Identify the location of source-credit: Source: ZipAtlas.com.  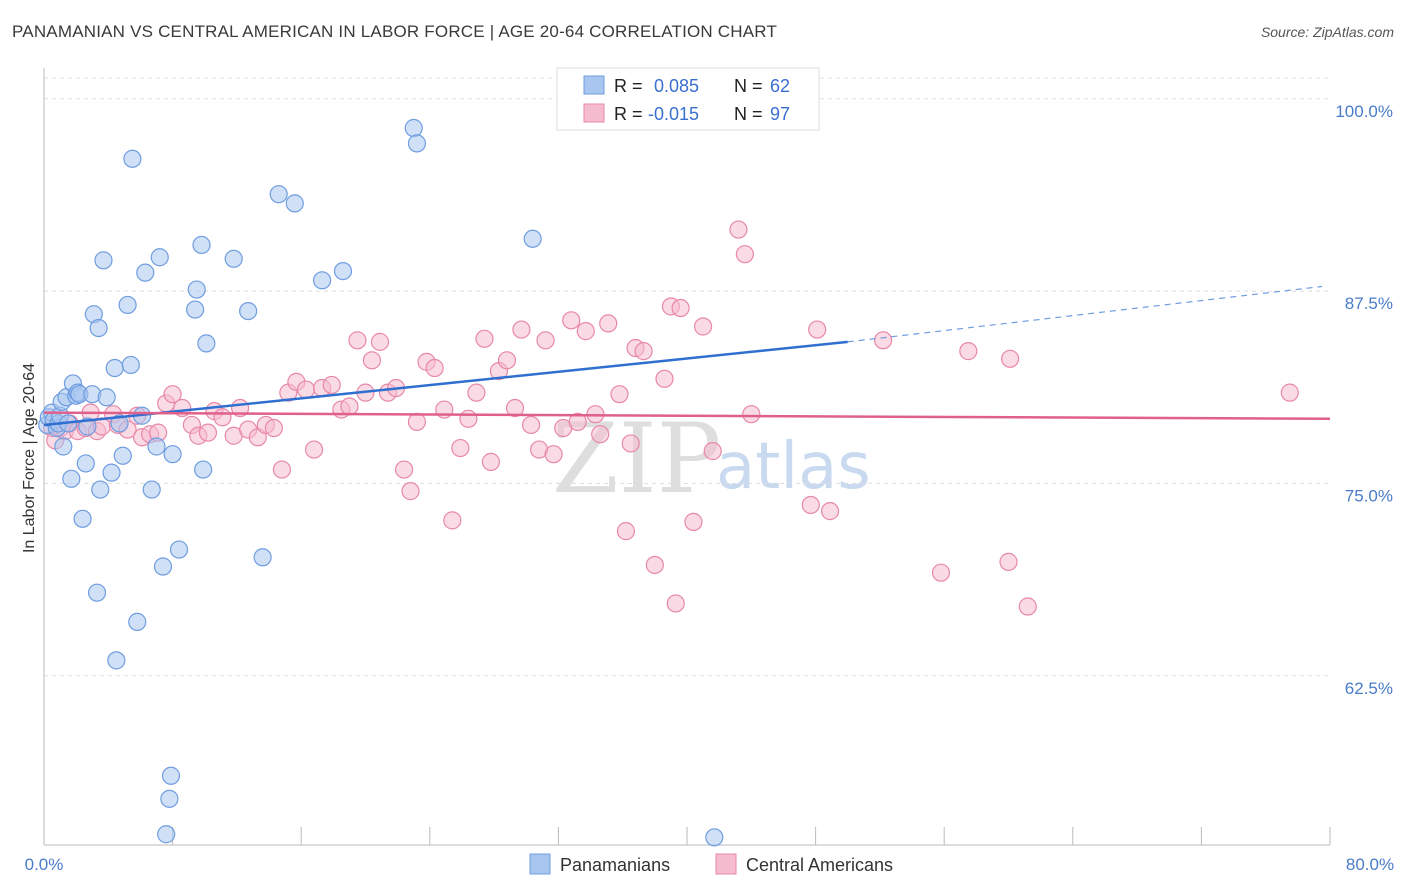
(1327, 32).